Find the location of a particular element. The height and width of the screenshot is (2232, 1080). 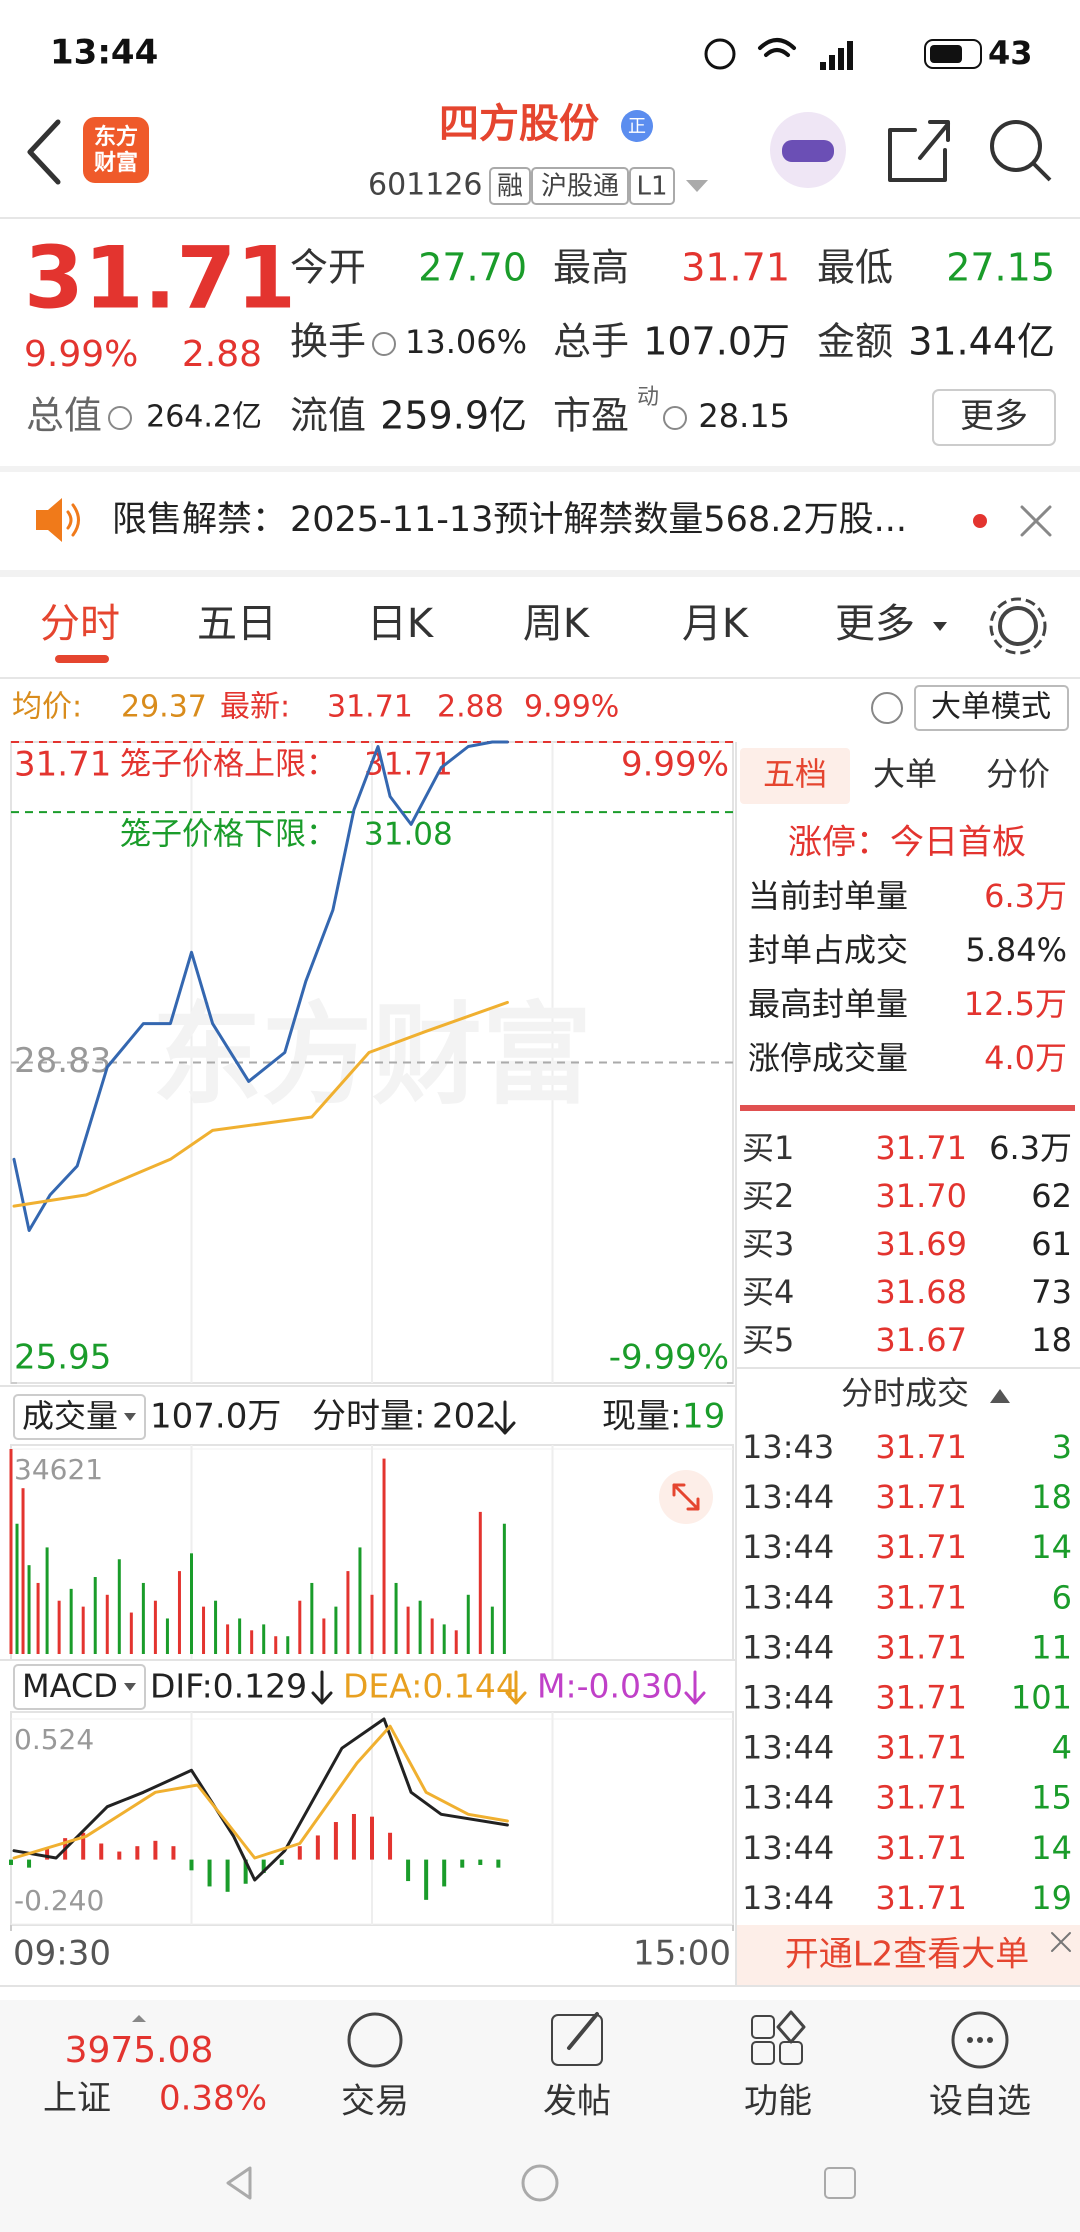

period-tab: 更多 is located at coordinates (875, 624).